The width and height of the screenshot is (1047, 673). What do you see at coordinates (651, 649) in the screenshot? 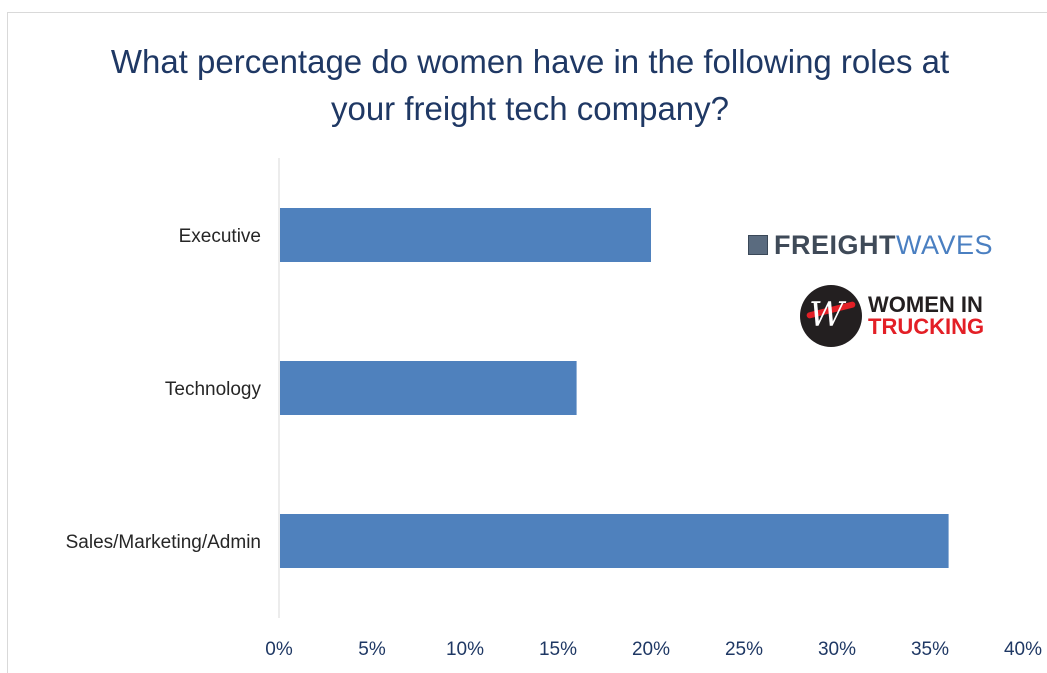
I see `x-tick-label: 20%` at bounding box center [651, 649].